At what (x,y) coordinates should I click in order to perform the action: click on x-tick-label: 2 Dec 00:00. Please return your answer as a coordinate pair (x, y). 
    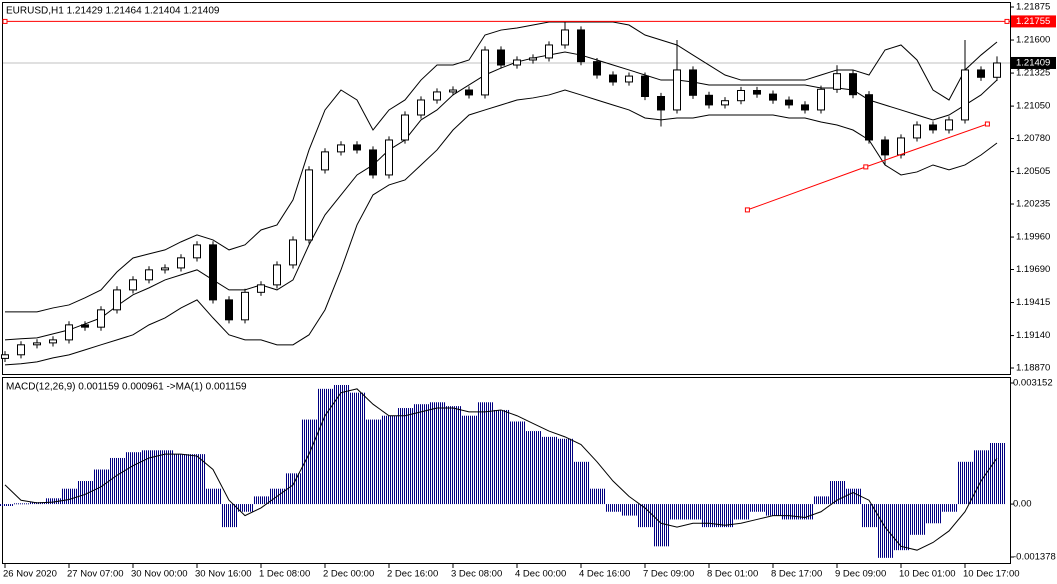
    Looking at the image, I should click on (348, 574).